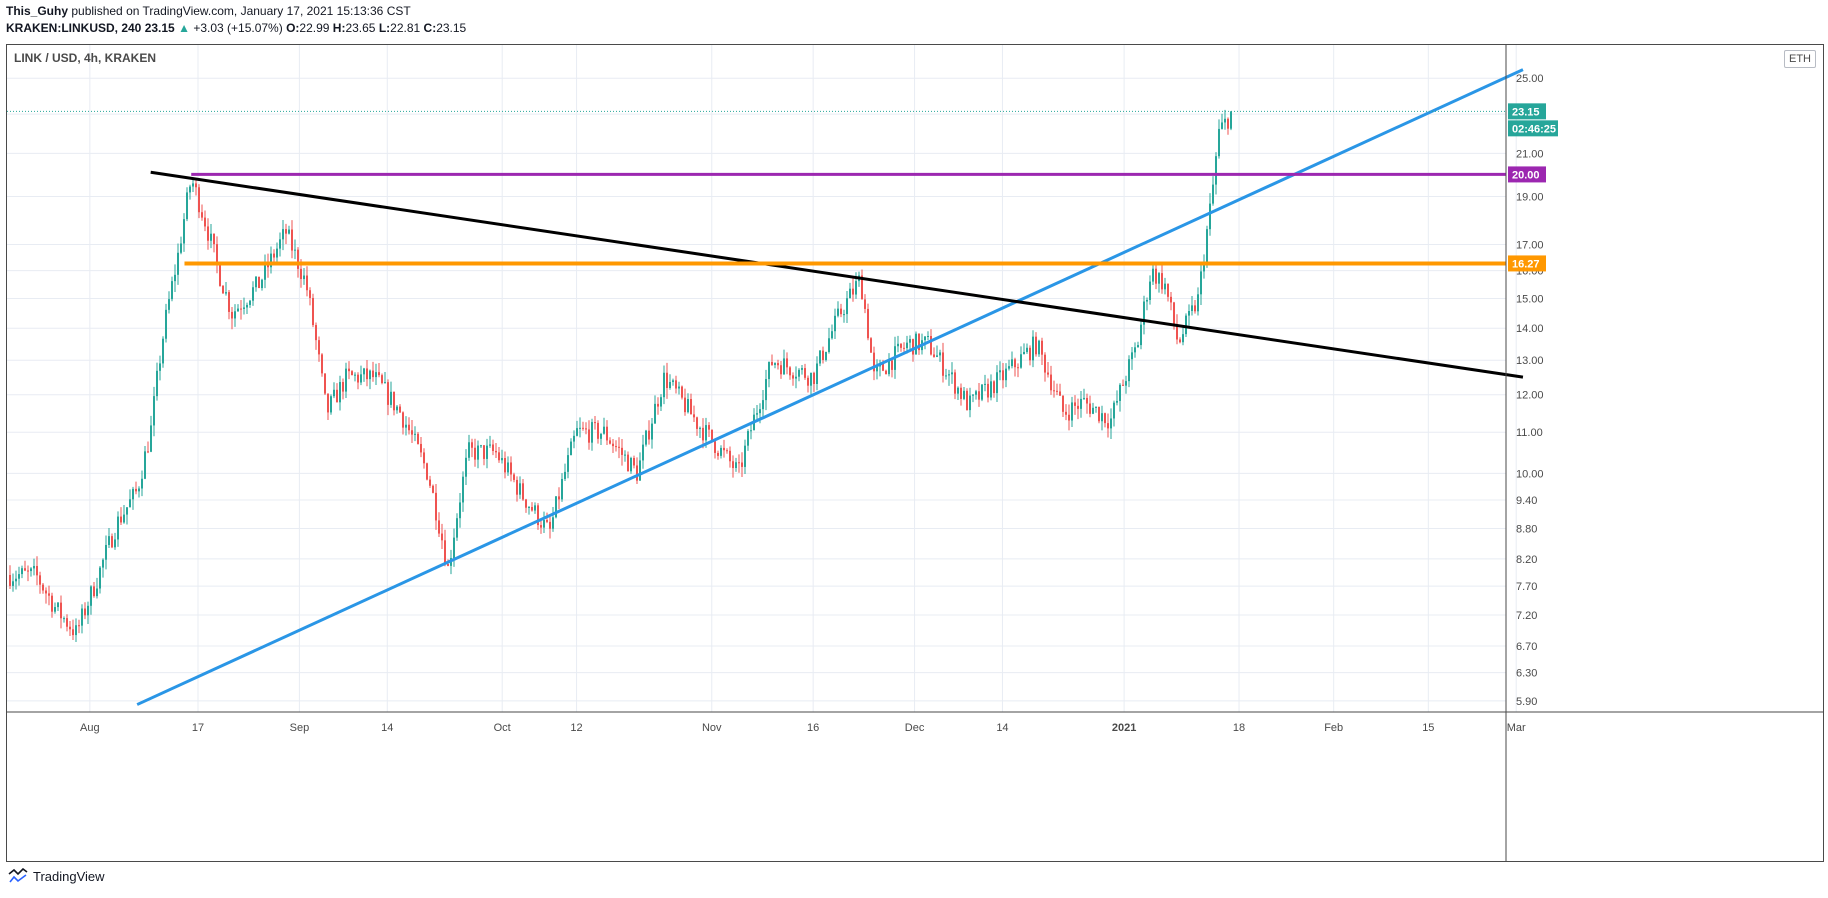  Describe the element at coordinates (1800, 59) in the screenshot. I see `currency-toggle-button: ETH` at that location.